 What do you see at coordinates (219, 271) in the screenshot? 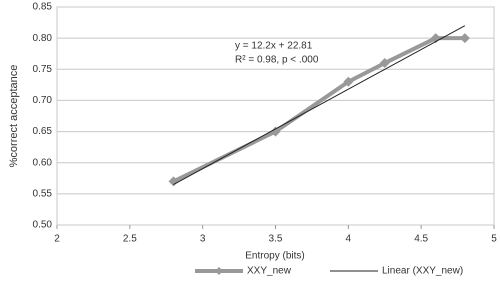
I see `legend-marker` at bounding box center [219, 271].